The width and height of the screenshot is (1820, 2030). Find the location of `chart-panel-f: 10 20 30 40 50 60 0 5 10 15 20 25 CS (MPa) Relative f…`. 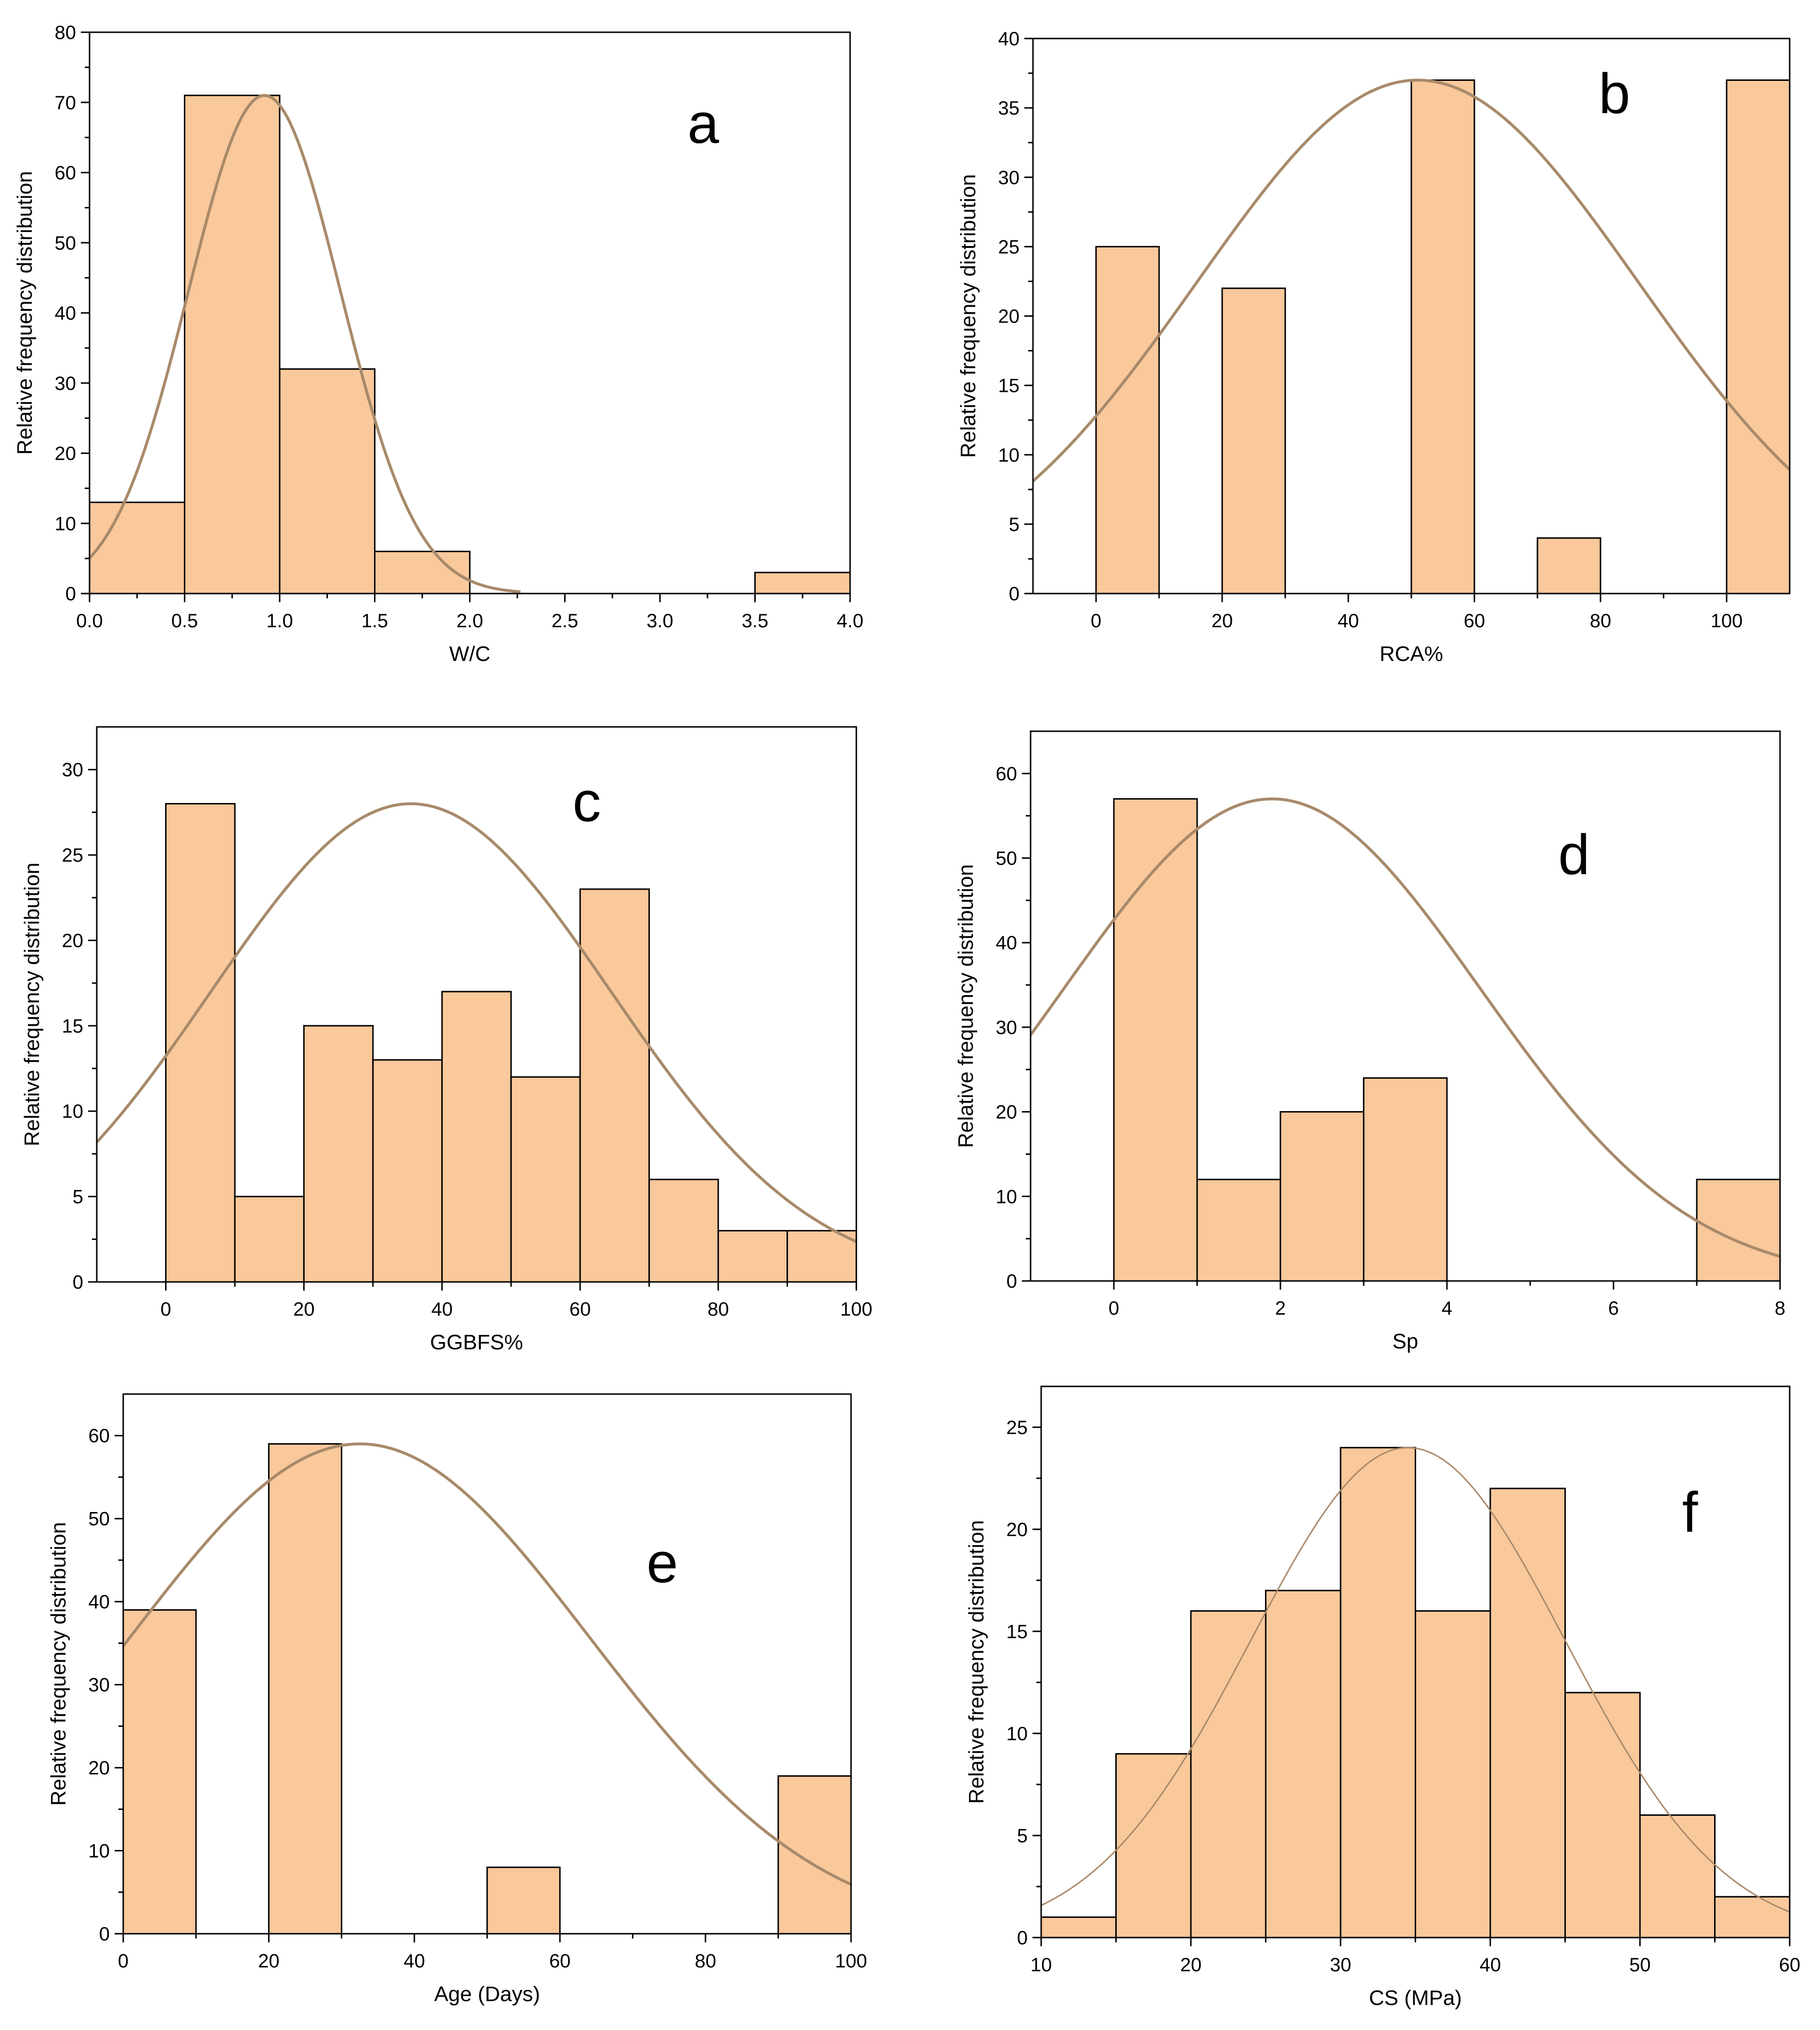

chart-panel-f: 10 20 30 40 50 60 0 5 10 15 20 25 CS (MPa) Relative f… is located at coordinates (1383, 1698).